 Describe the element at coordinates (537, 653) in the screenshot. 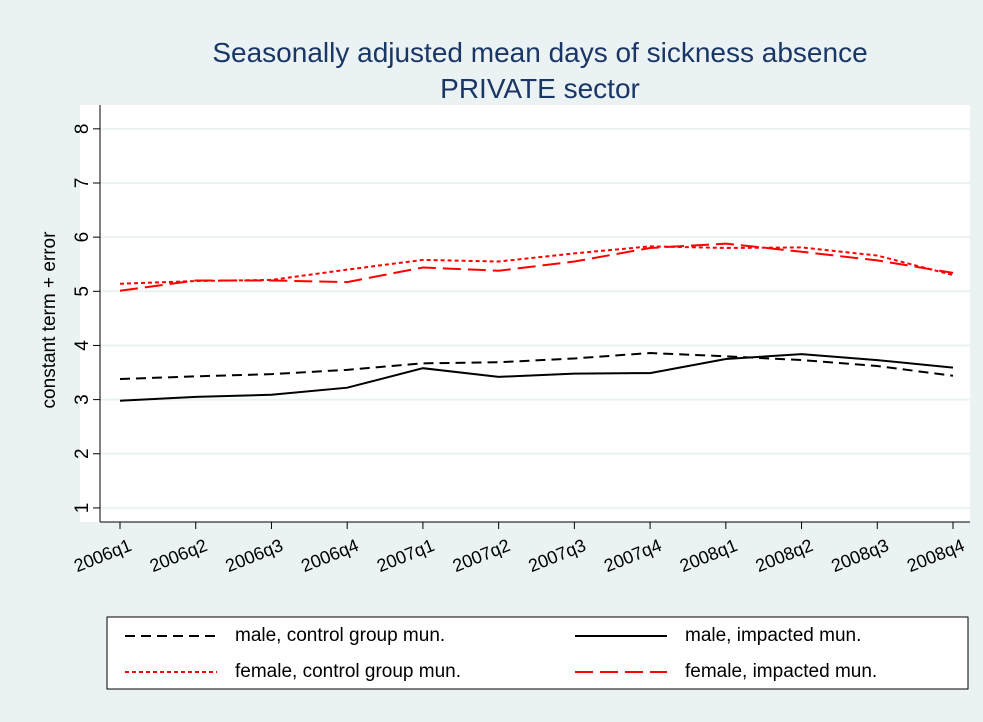

I see `legend-box` at that location.